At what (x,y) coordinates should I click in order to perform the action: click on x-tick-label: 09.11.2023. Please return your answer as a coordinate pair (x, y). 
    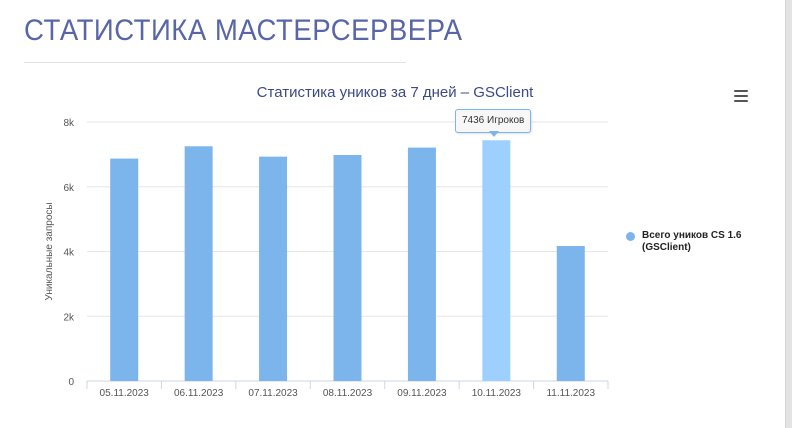
    Looking at the image, I should click on (422, 393).